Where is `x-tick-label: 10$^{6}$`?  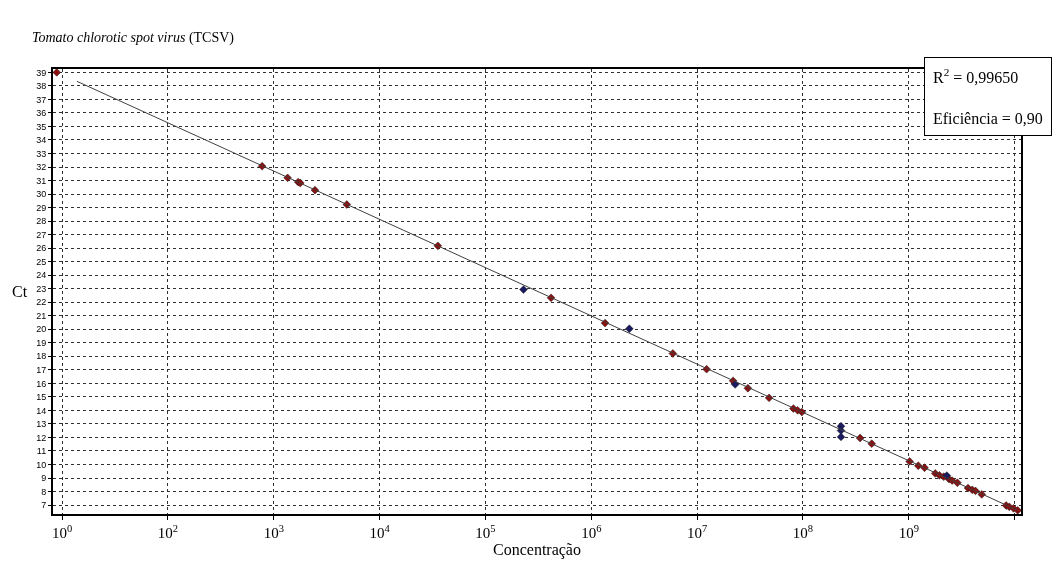
x-tick-label: 10$^{6}$ is located at coordinates (591, 531).